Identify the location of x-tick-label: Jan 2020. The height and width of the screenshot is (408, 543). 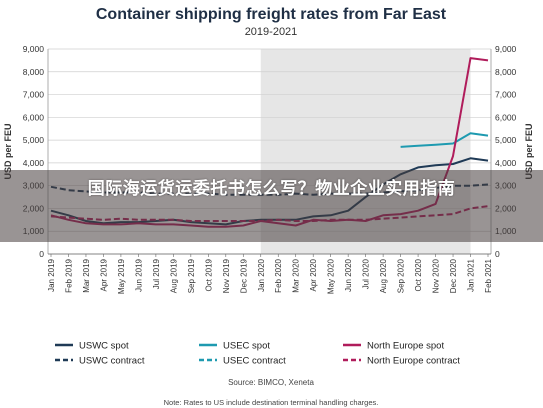
(261, 274).